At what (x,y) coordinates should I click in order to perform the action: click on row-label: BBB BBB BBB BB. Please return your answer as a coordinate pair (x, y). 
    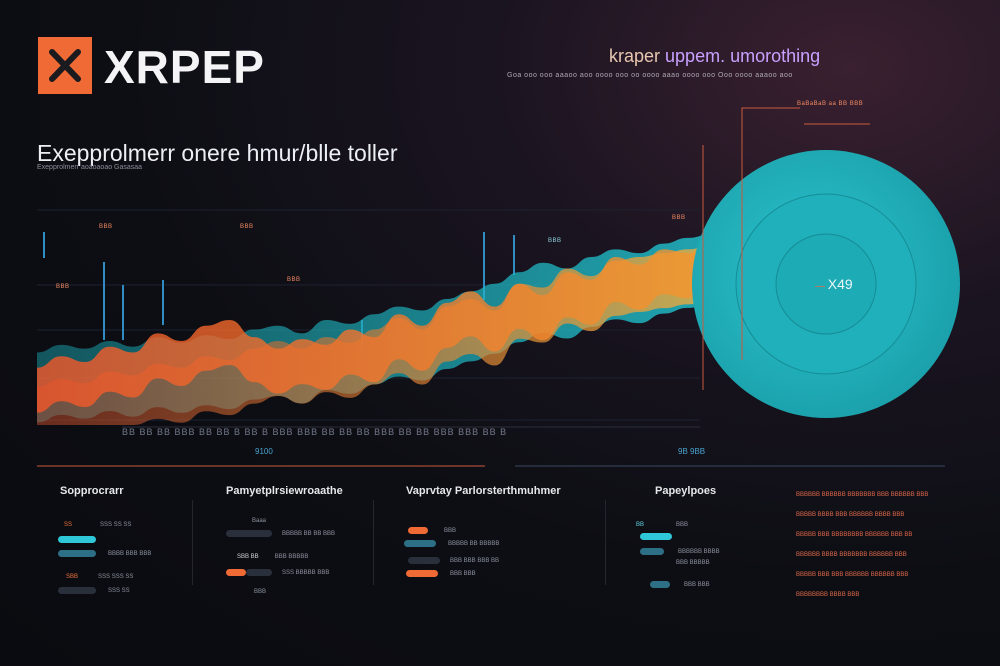
    Looking at the image, I should click on (475, 560).